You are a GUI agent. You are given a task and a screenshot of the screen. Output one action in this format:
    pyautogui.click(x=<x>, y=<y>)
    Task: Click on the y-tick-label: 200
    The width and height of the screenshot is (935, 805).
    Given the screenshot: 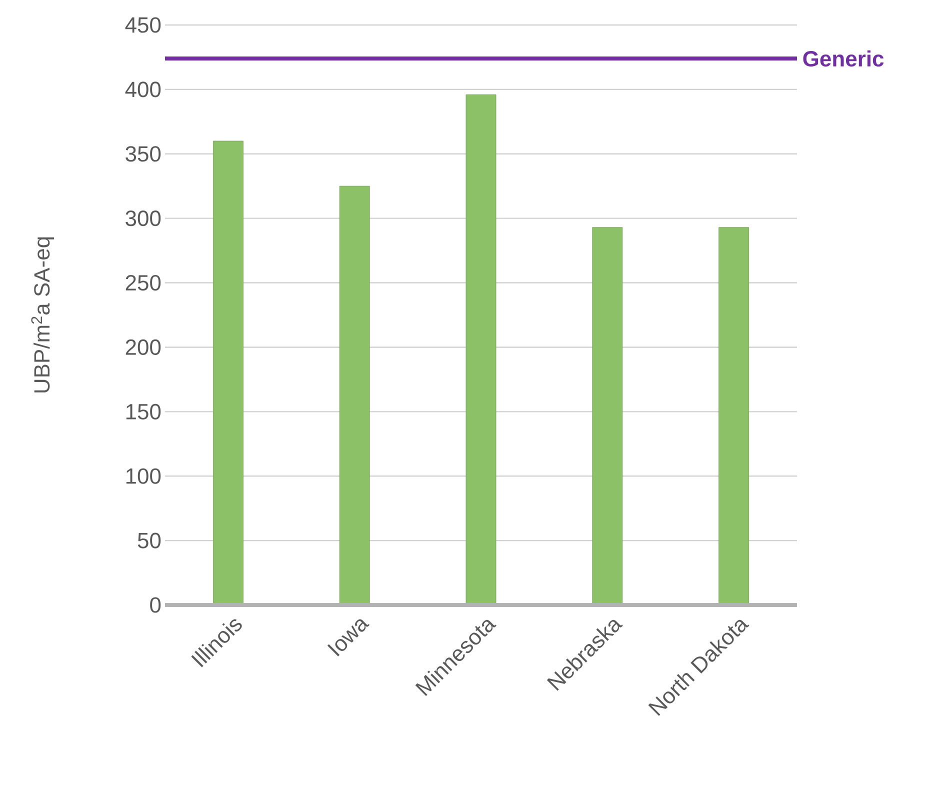 What is the action you would take?
    pyautogui.click(x=143, y=347)
    